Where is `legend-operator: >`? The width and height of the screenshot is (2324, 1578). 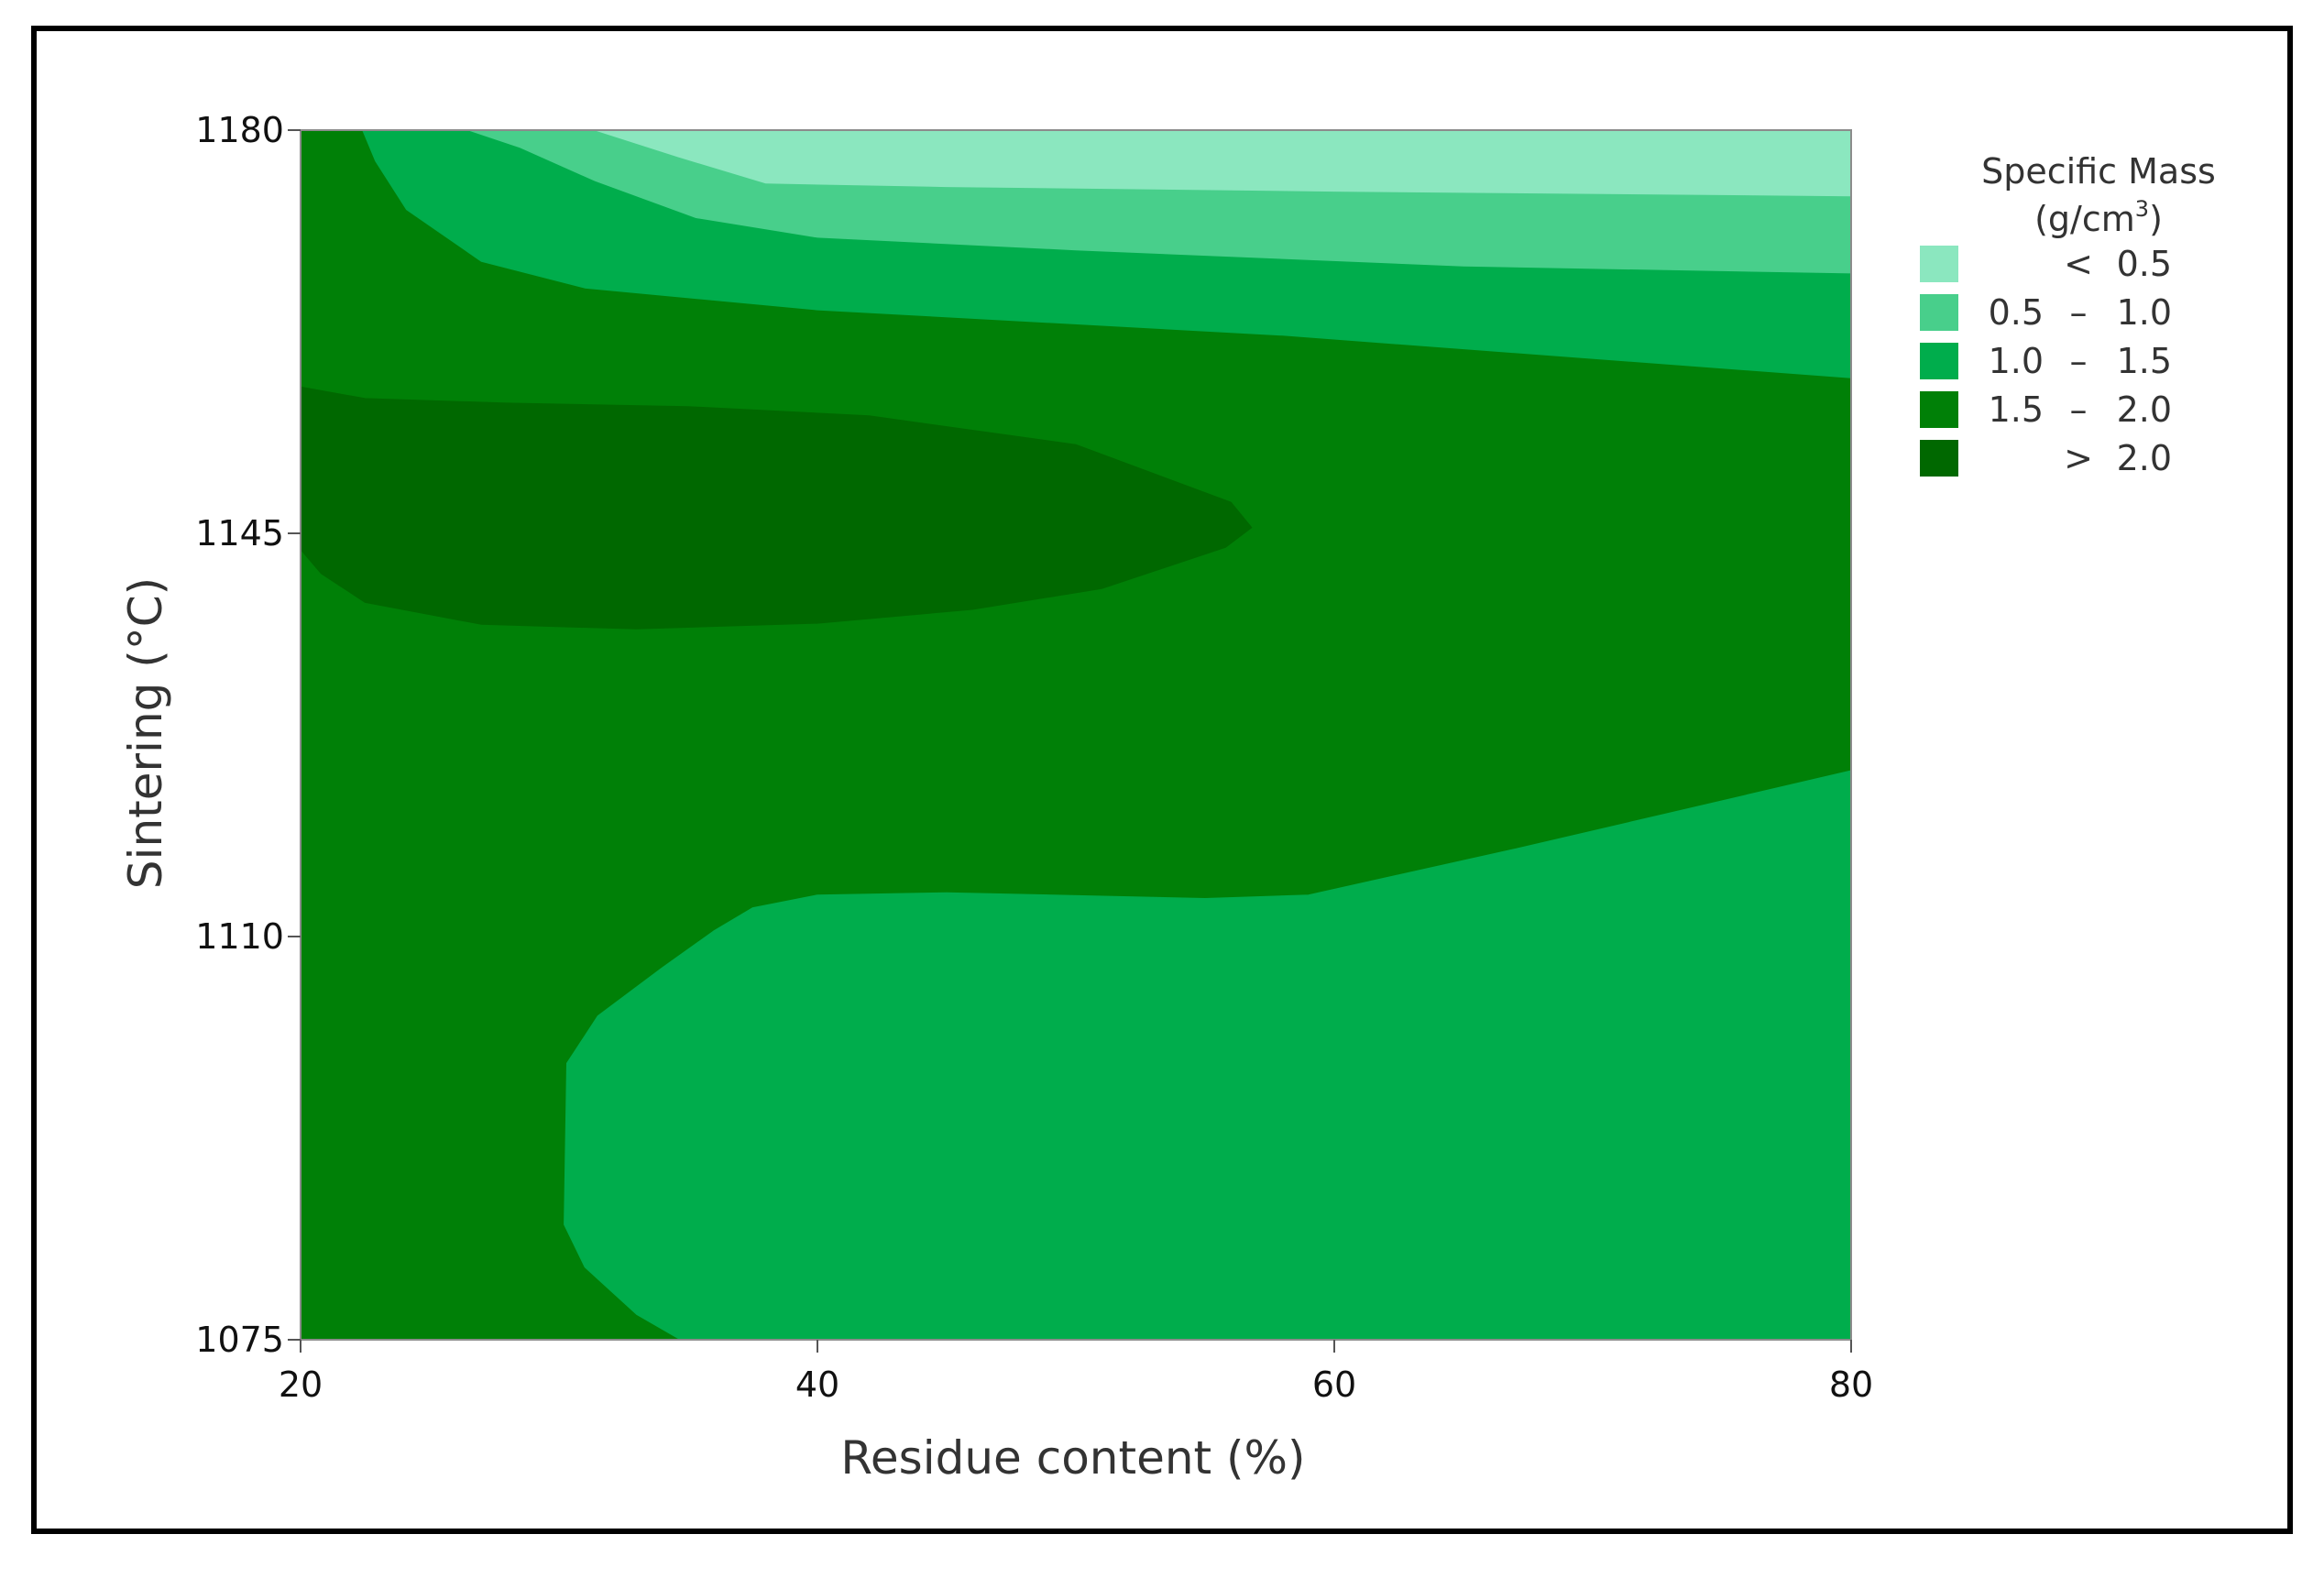
legend-operator: > is located at coordinates (2078, 458).